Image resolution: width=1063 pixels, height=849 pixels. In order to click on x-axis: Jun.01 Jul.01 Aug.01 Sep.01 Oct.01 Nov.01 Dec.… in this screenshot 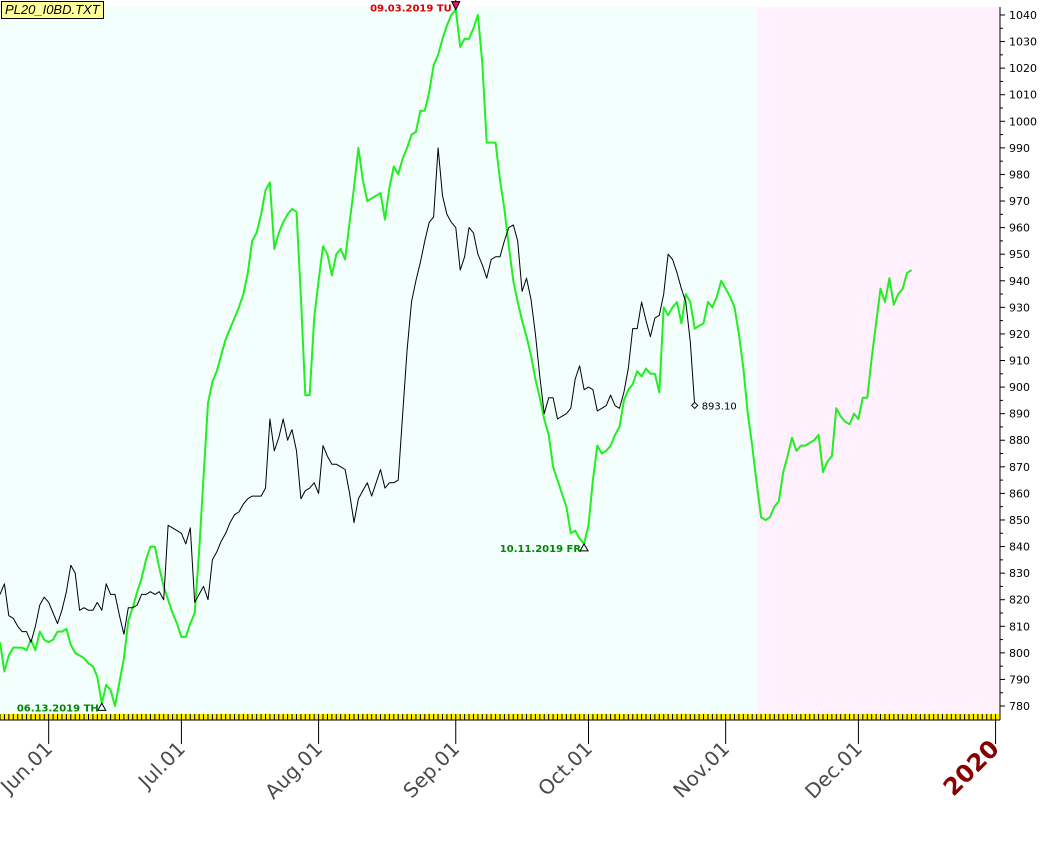, I will do `click(502, 762)`.